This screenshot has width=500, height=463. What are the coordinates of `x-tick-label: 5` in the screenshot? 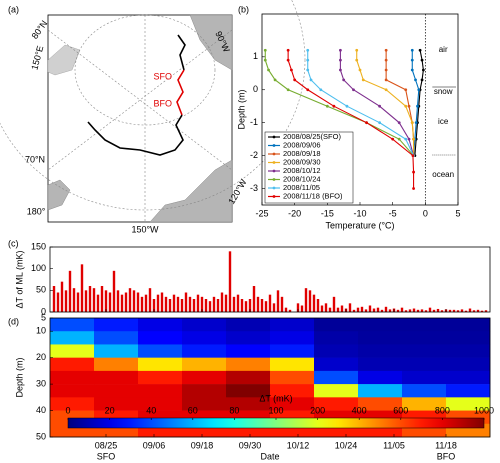 It's located at (457, 213).